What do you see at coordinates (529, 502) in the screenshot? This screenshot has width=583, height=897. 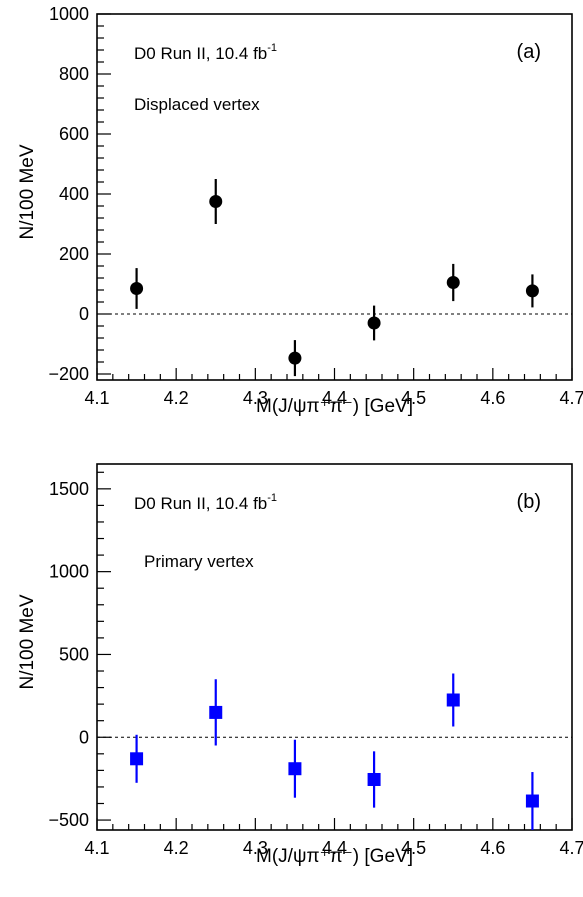 I see `panel-label: (b)` at bounding box center [529, 502].